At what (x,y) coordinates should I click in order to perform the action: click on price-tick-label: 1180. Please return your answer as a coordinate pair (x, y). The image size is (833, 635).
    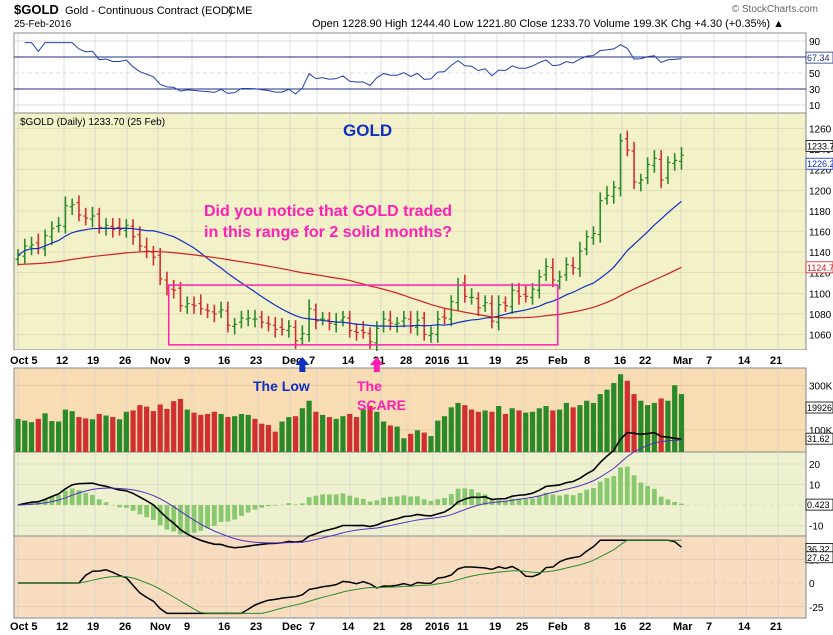
    Looking at the image, I should click on (820, 212).